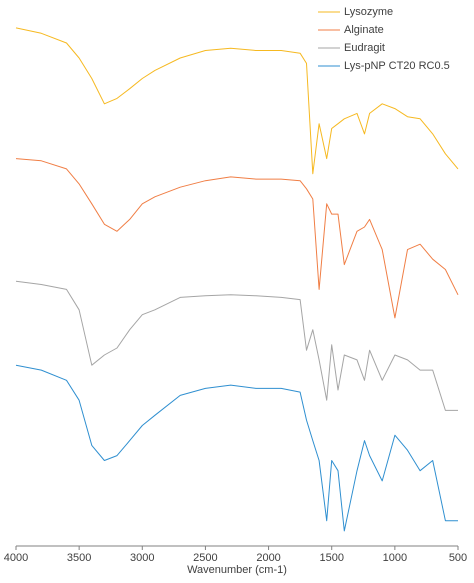 The height and width of the screenshot is (583, 474). What do you see at coordinates (458, 558) in the screenshot?
I see `x-tick-label: 500` at bounding box center [458, 558].